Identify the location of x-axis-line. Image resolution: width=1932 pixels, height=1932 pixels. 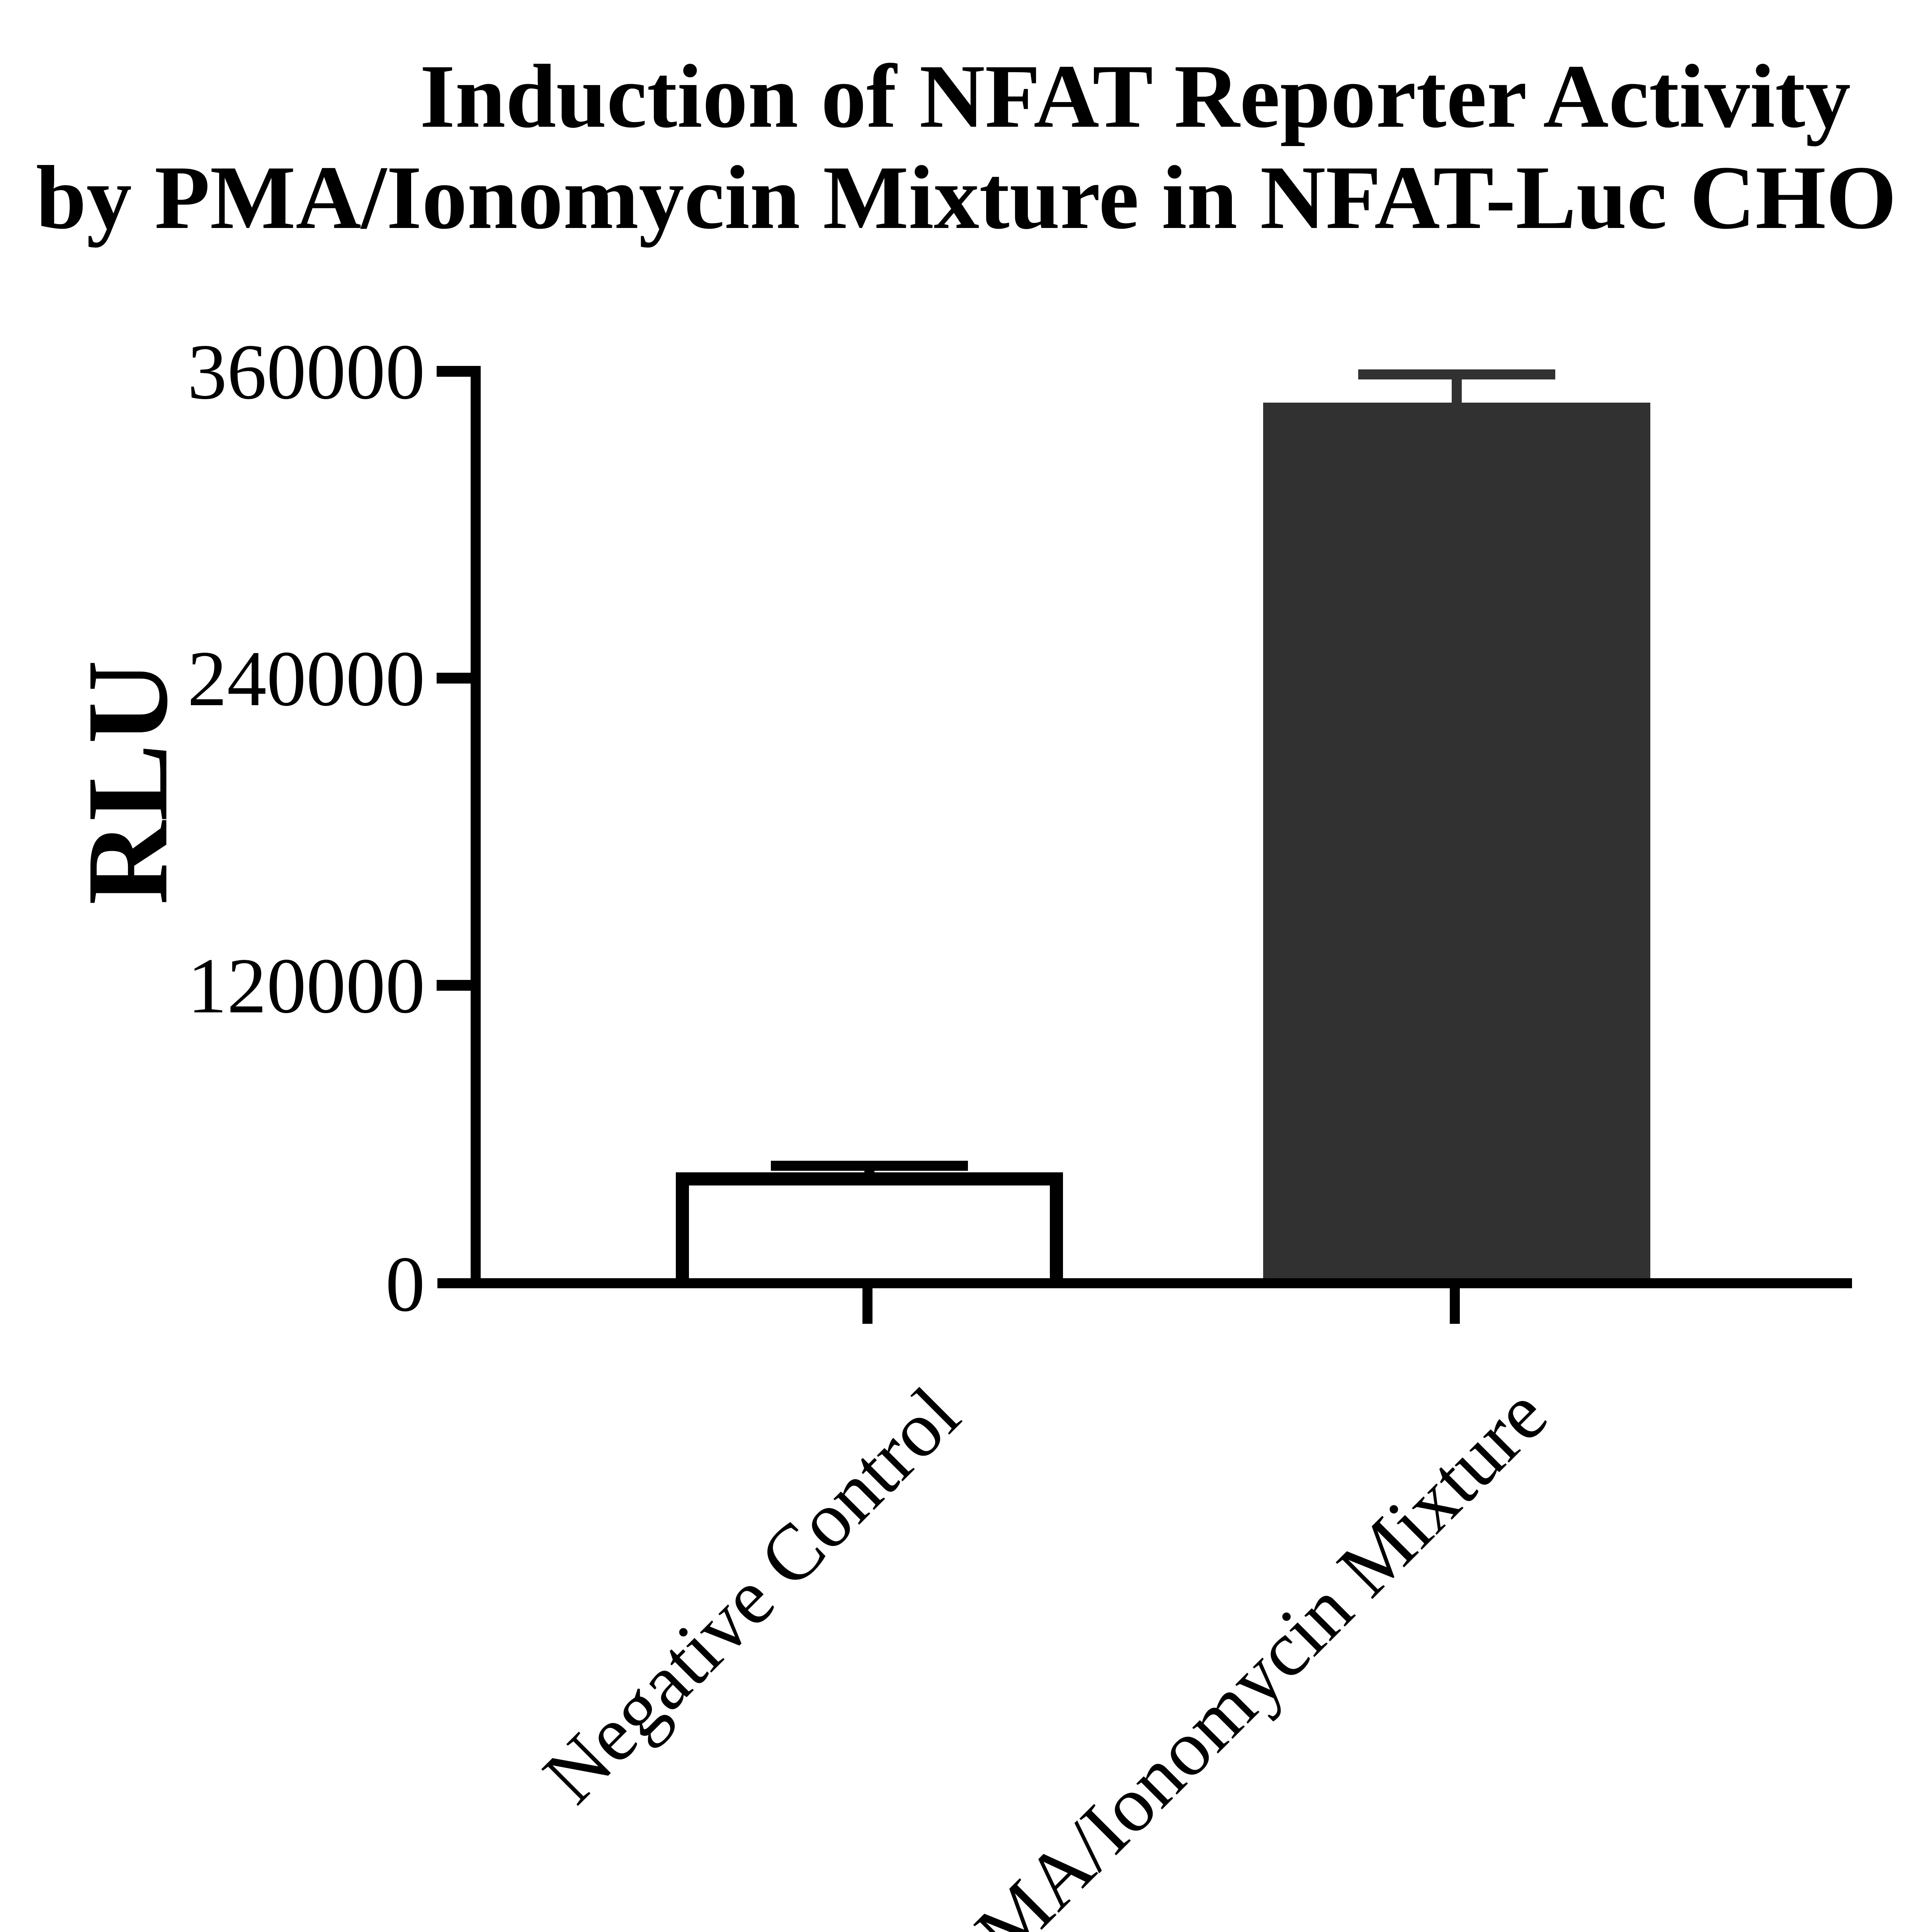
(1144, 1283).